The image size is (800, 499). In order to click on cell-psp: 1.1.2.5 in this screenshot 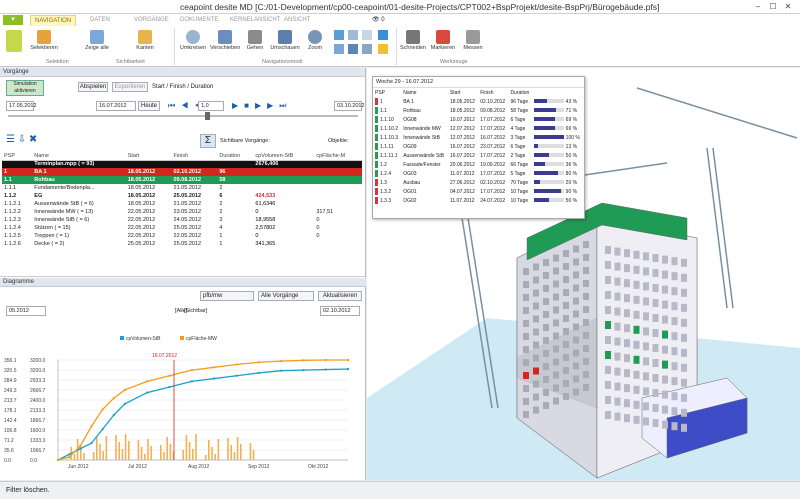, I will do `click(12, 236)`.